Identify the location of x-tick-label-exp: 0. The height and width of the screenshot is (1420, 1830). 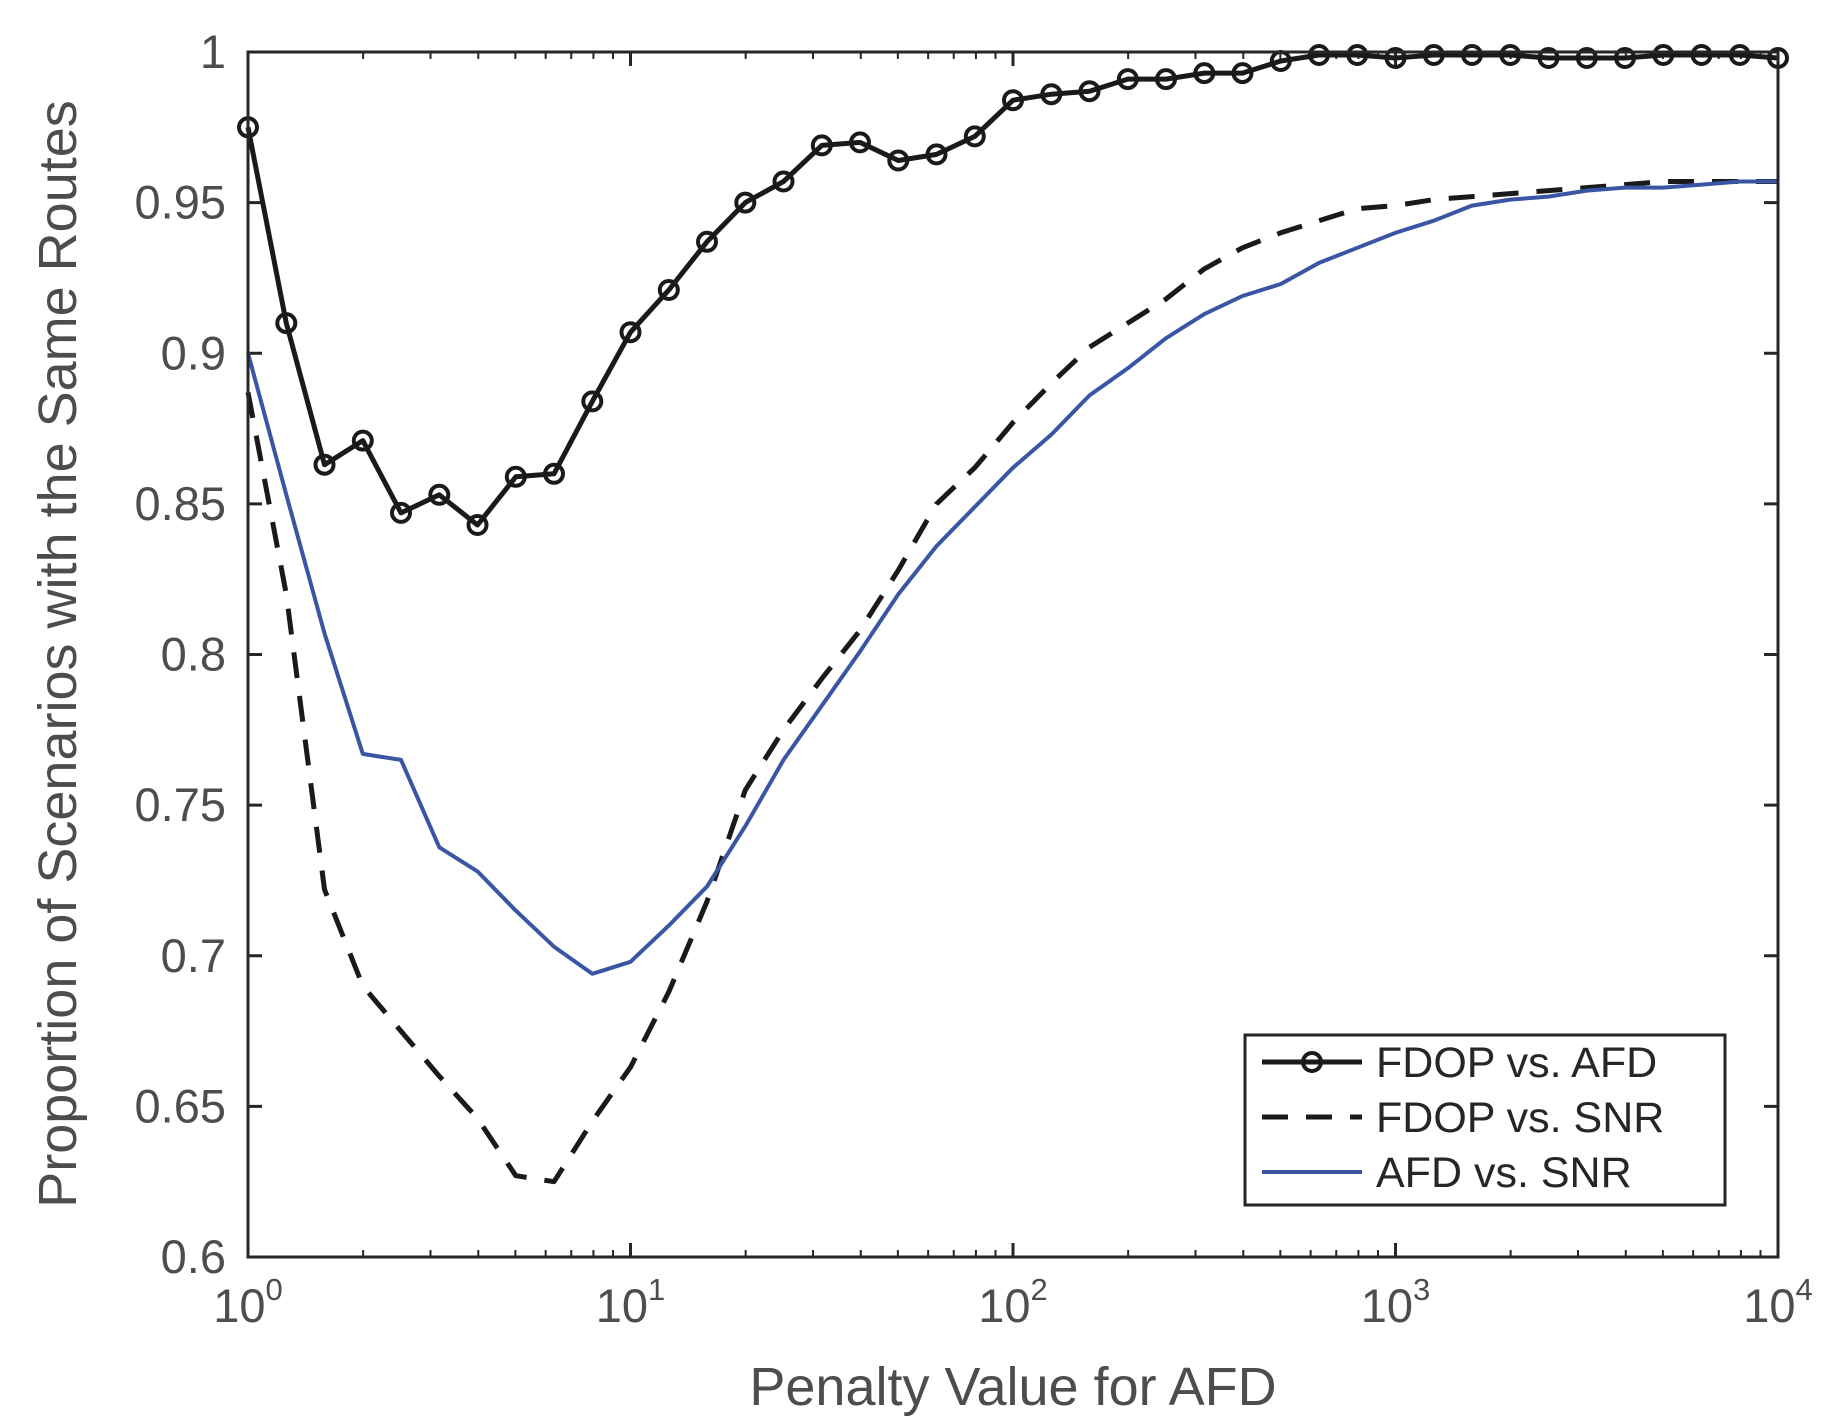
(274, 1289).